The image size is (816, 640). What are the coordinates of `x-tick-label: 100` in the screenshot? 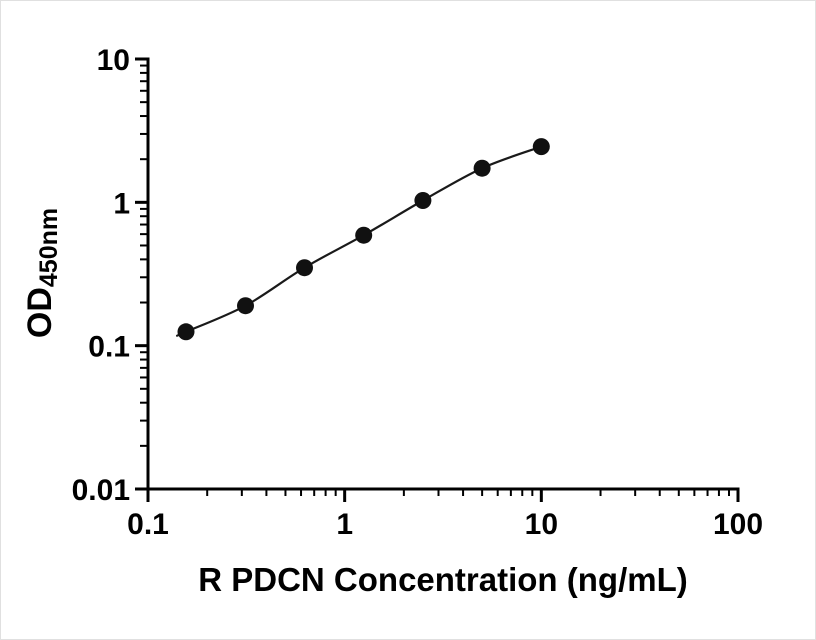 It's located at (738, 524).